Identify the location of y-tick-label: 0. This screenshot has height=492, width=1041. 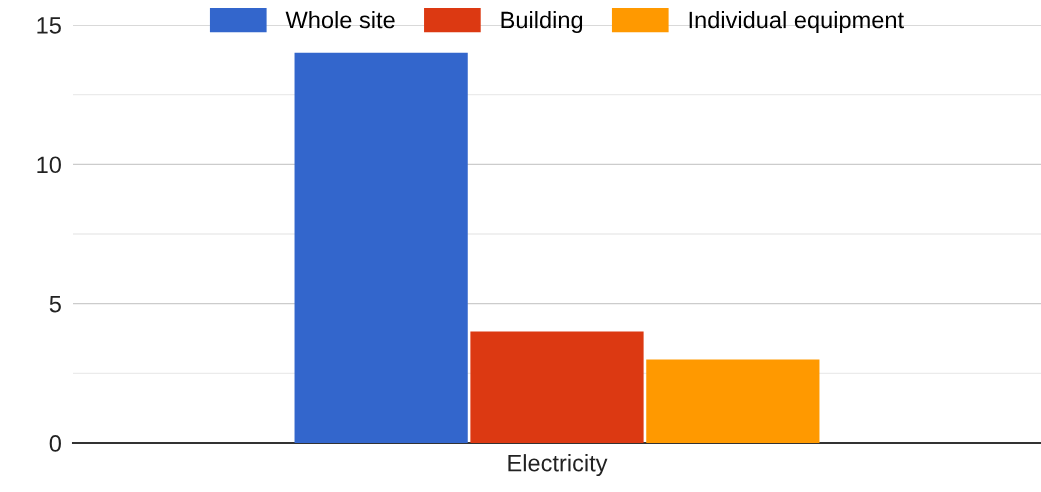
(55, 443).